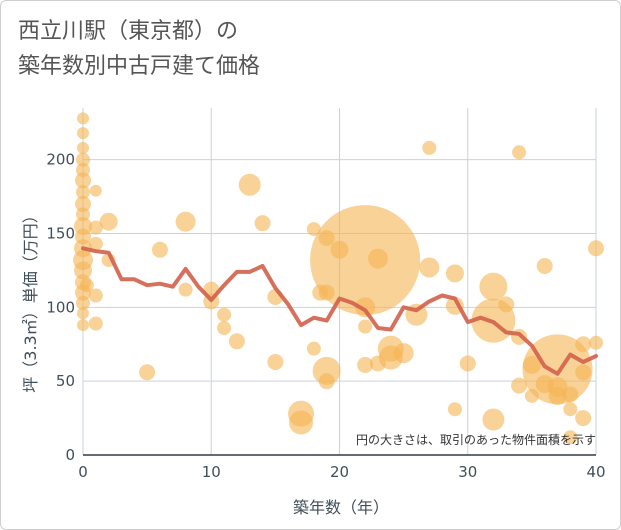 The width and height of the screenshot is (621, 530). What do you see at coordinates (476, 439) in the screenshot?
I see `size-annotation: 円の大きさは、取引のあった物件面積を示す` at bounding box center [476, 439].